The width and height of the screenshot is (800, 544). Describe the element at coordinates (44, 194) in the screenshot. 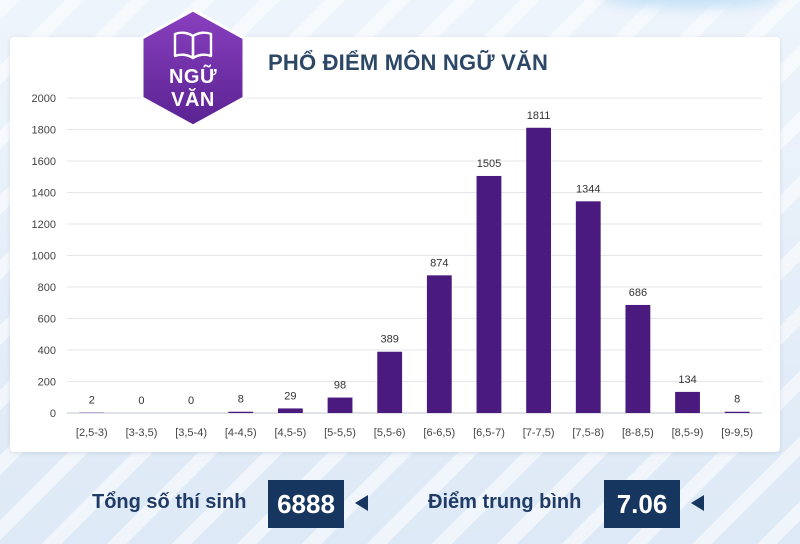

I see `y-tick-label: 1400` at that location.